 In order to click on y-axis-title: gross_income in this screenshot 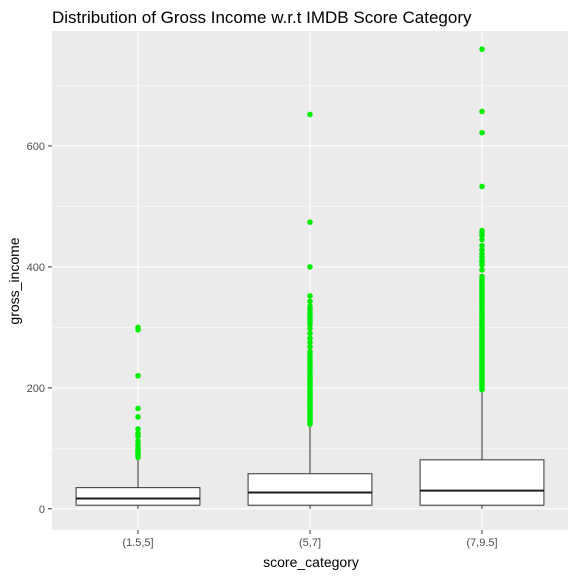, I will do `click(14, 280)`.